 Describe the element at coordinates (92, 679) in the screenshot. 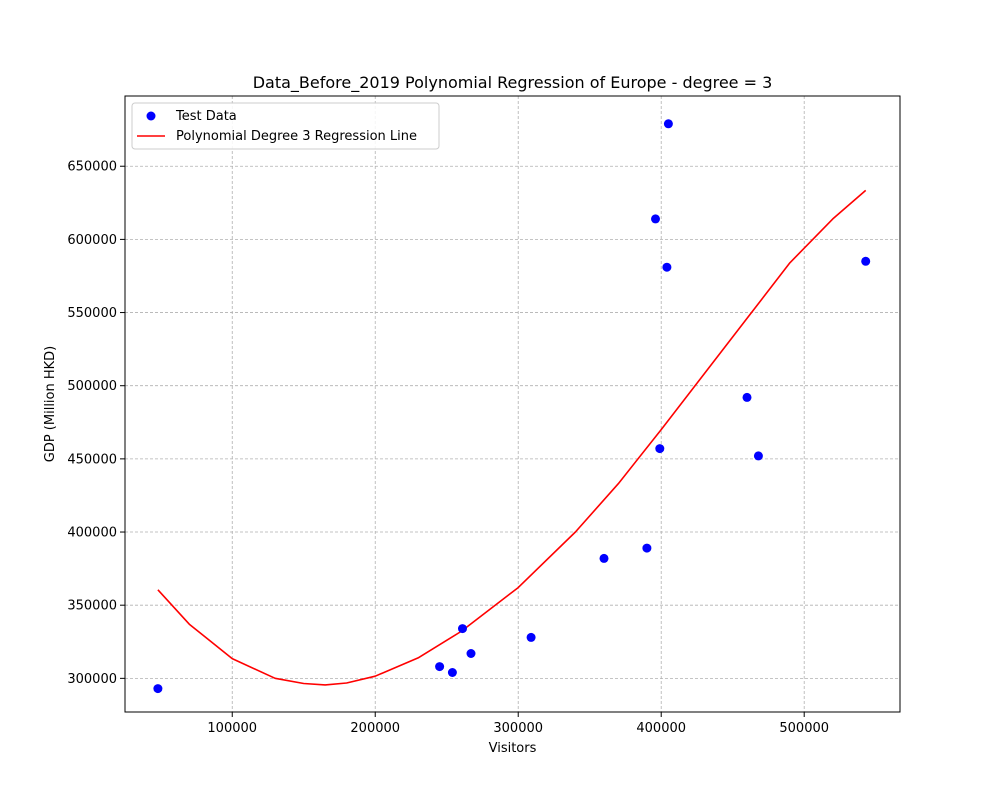

I see `y-tick-label: 300000` at that location.